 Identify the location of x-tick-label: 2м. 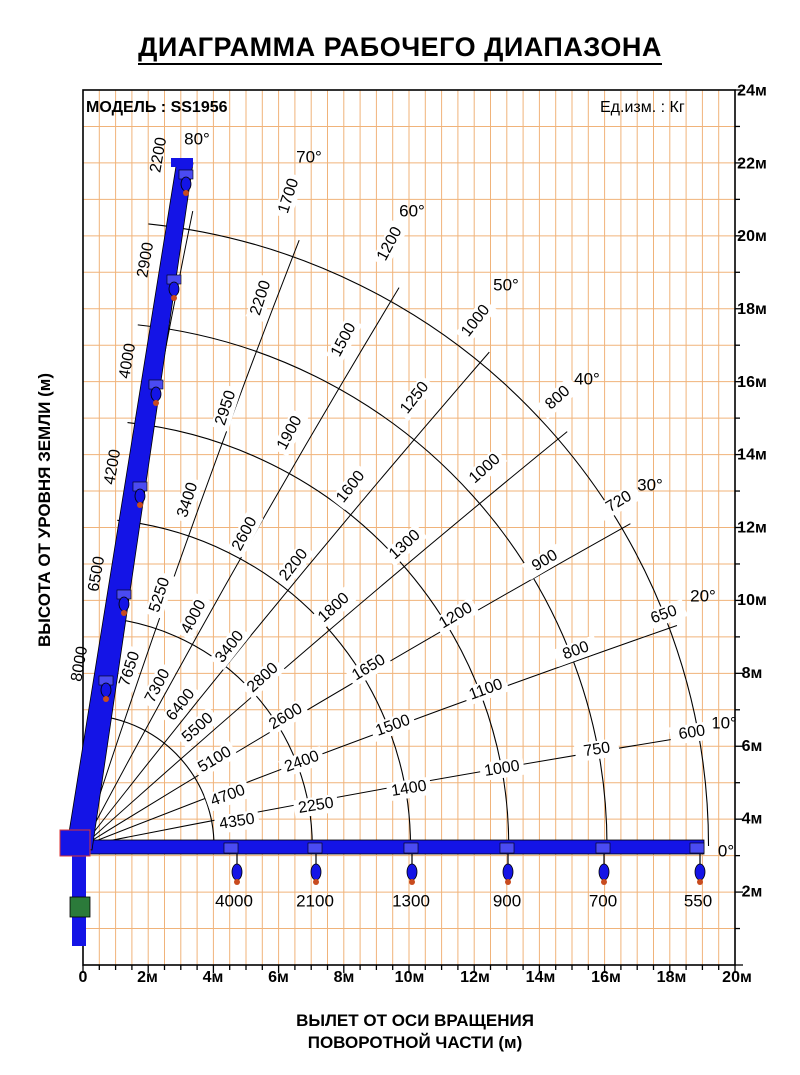
(147, 977).